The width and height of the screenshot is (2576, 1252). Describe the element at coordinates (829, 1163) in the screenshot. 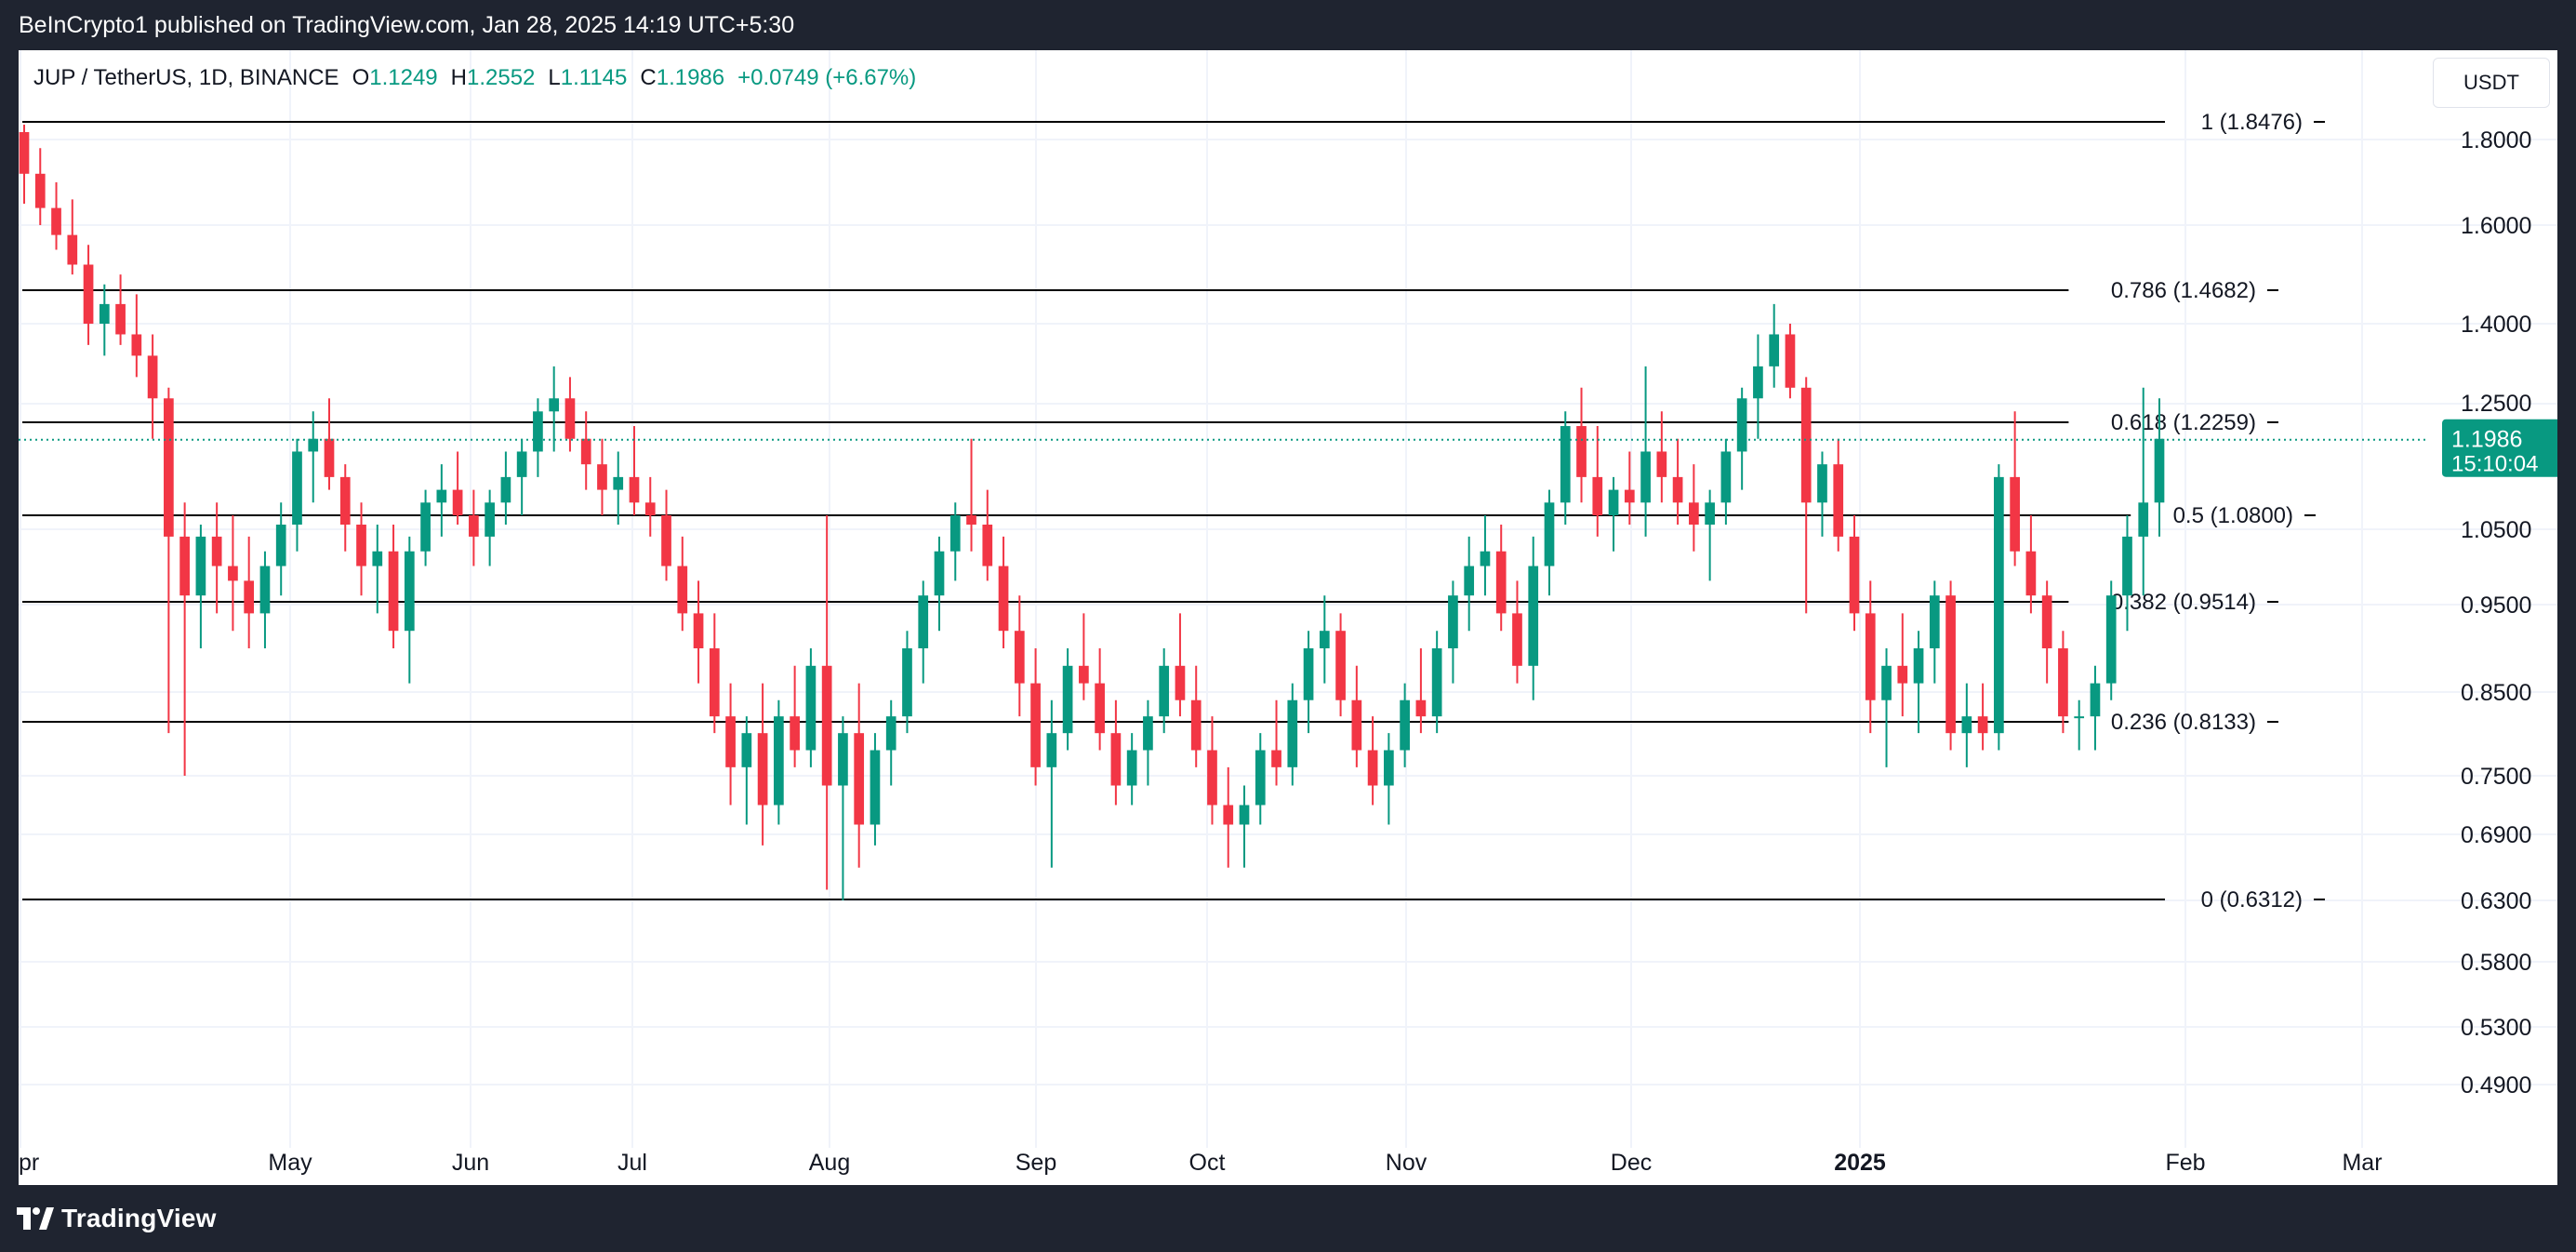

I see `x-axis-tick-label: Aug` at that location.